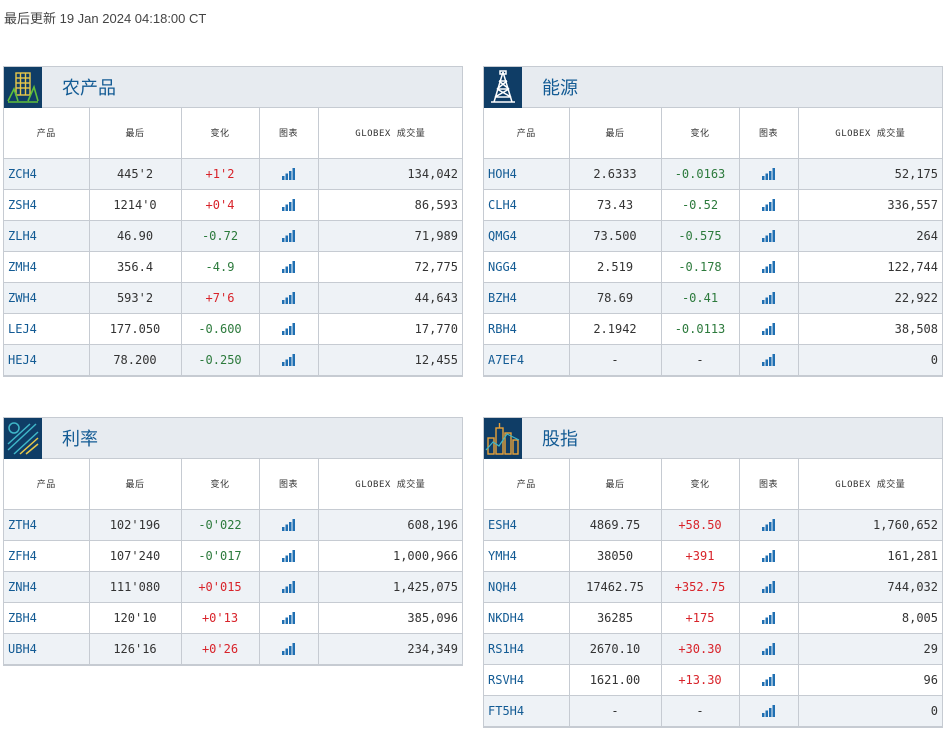 Image resolution: width=948 pixels, height=739 pixels. What do you see at coordinates (23, 87) in the screenshot?
I see `wheat-field-icon` at bounding box center [23, 87].